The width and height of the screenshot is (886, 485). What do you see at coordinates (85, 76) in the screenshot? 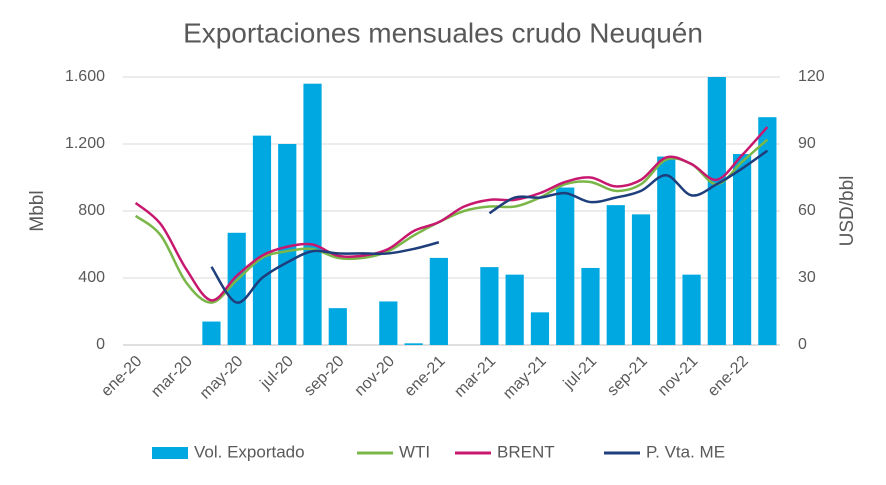
I see `y-tick-label: 1.600` at bounding box center [85, 76].